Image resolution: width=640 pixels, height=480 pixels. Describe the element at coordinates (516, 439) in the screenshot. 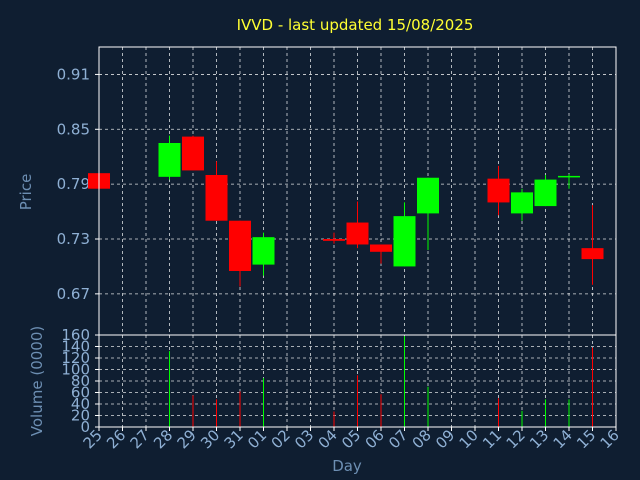

I see `x-tick-label: 12` at that location.